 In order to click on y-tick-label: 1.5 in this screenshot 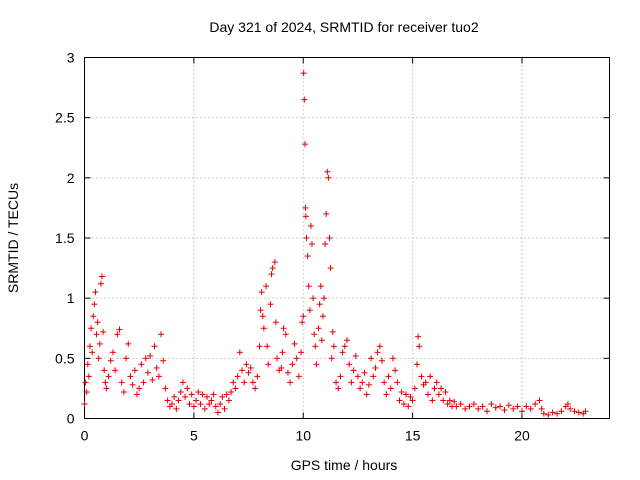, I will do `click(65, 238)`.